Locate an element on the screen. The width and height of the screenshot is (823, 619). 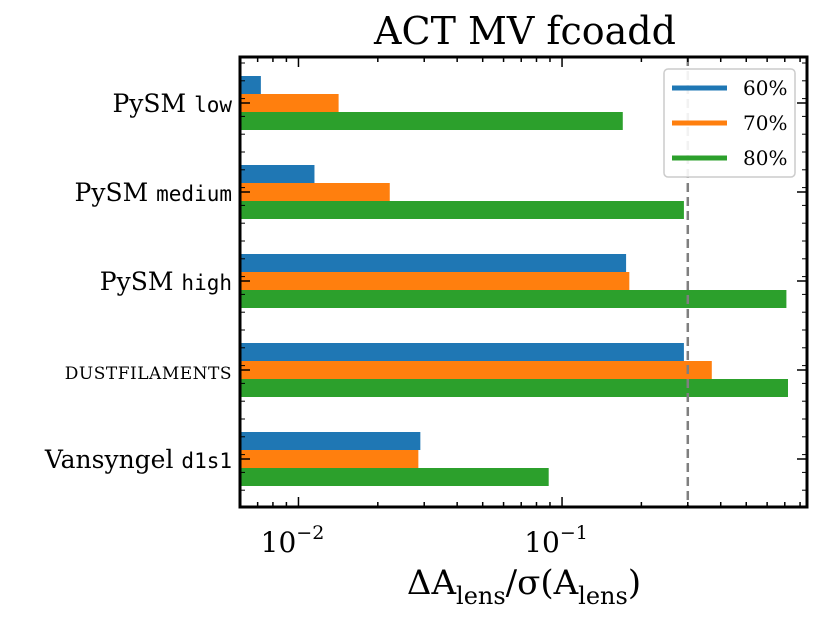
y-category-code: low is located at coordinates (213, 105).